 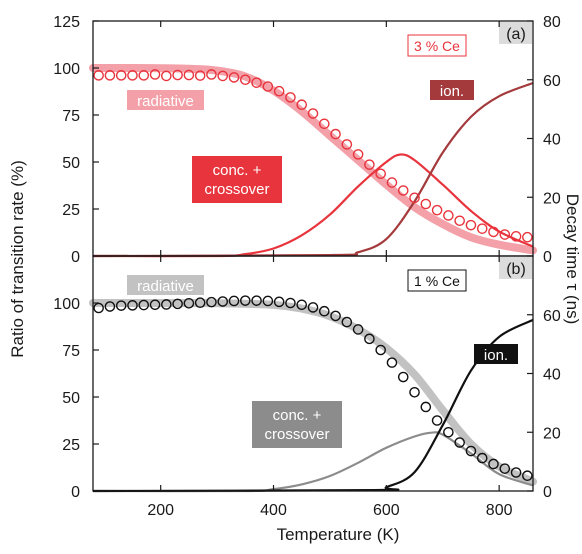 What do you see at coordinates (552, 81) in the screenshot?
I see `panel-a-y-tick-label-right: 60` at bounding box center [552, 81].